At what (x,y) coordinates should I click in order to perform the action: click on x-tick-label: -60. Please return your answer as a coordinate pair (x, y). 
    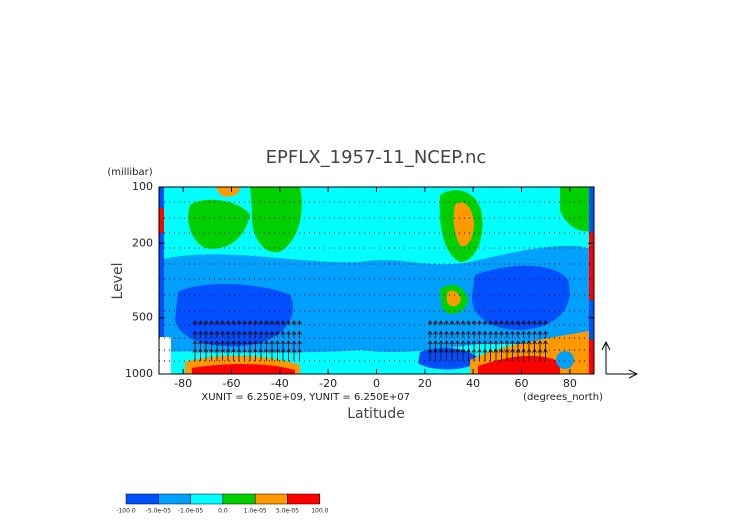
    Looking at the image, I should click on (232, 383).